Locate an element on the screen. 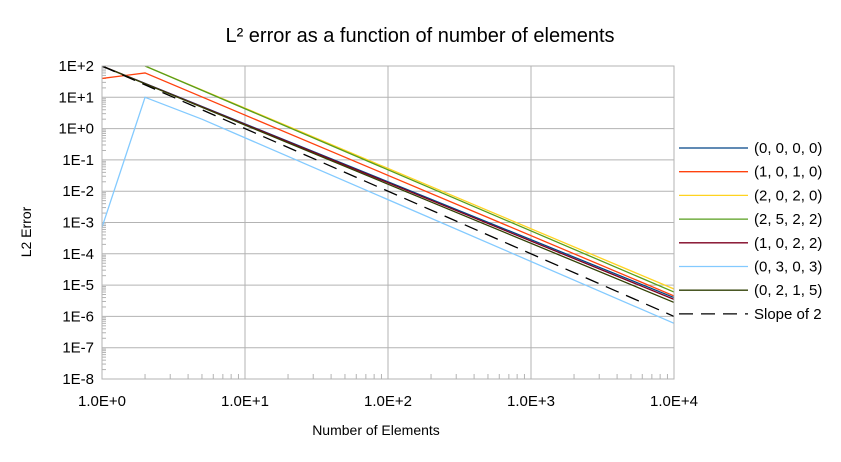 The height and width of the screenshot is (462, 841). legend-label-0: (0, 0, 0, 0) is located at coordinates (788, 148).